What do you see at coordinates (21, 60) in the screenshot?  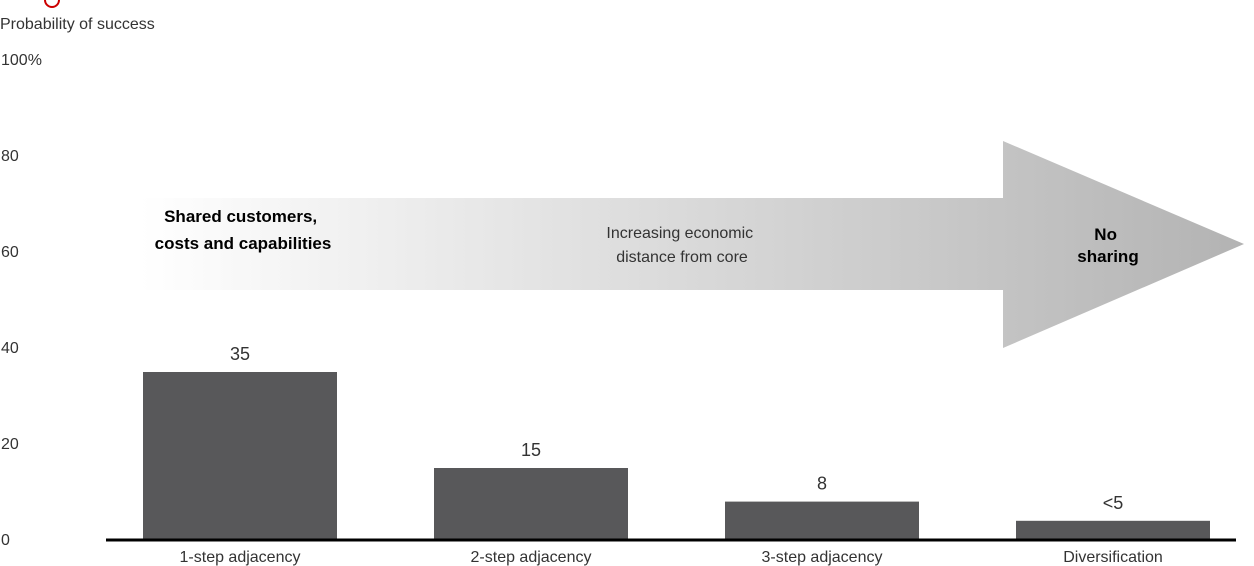 I see `y-tick-label: 100%` at bounding box center [21, 60].